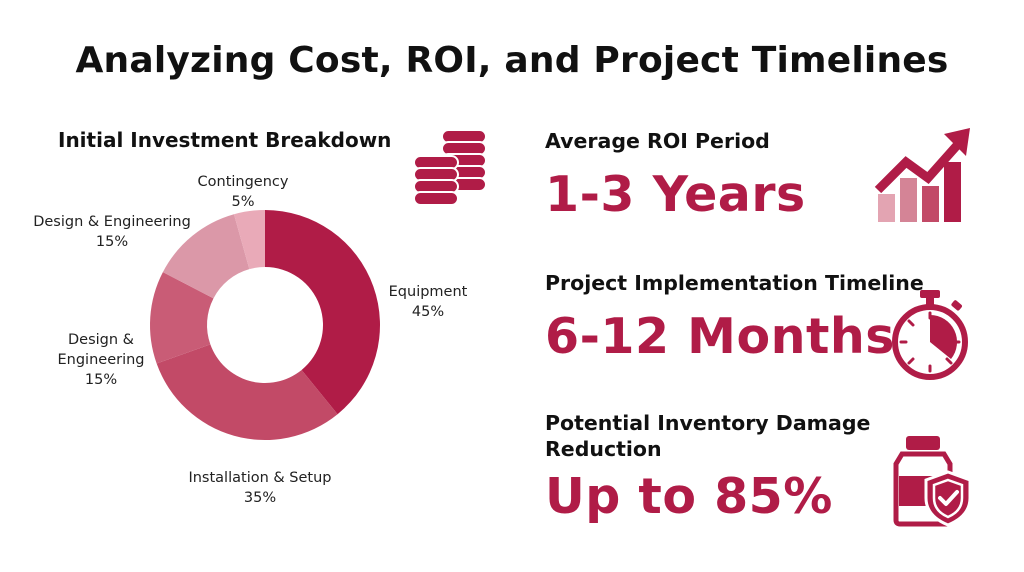 The height and width of the screenshot is (572, 1024). I want to click on damage-reduction-title-text: Potential Inventory Damage Reduction, so click(708, 436).